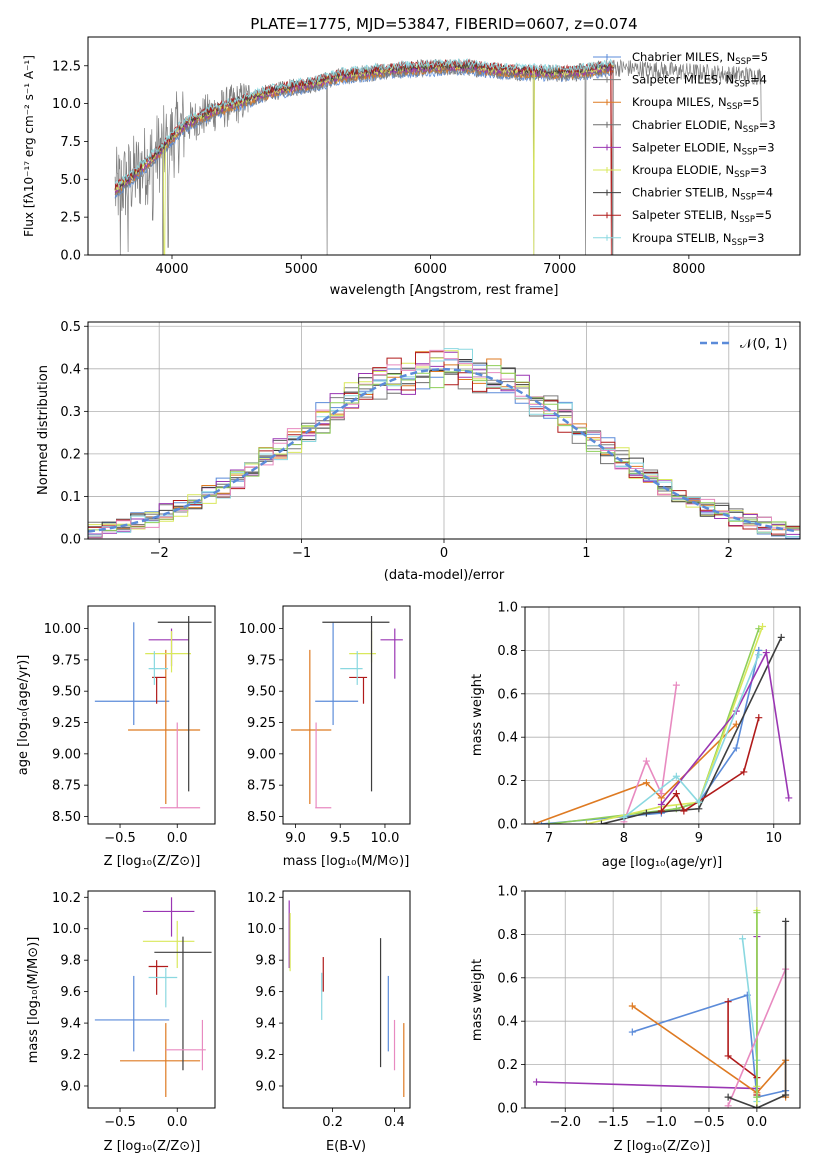  Describe the element at coordinates (70, 1024) in the screenshot. I see `y-tick-label: 9.4` at that location.